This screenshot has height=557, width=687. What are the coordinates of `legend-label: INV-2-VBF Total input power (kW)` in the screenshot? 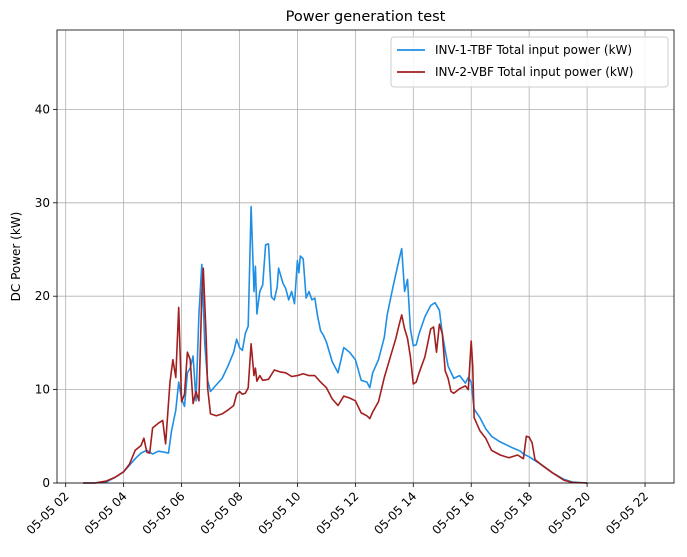 It's located at (534, 72).